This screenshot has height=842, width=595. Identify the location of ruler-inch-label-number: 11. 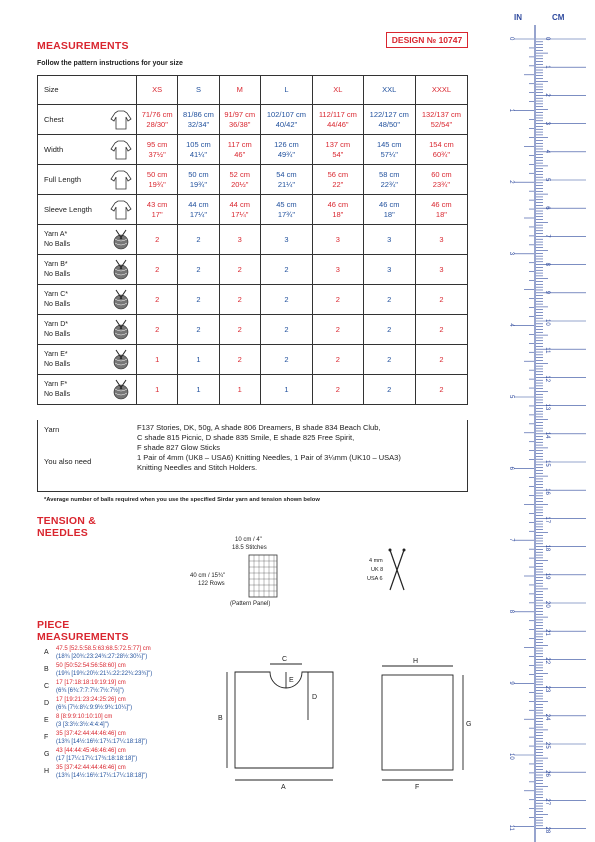
(511, 828).